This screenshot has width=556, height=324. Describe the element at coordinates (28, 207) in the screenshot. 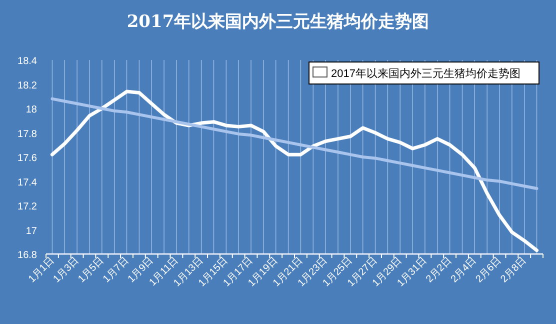

I see `y-tick-label: 17.2` at that location.